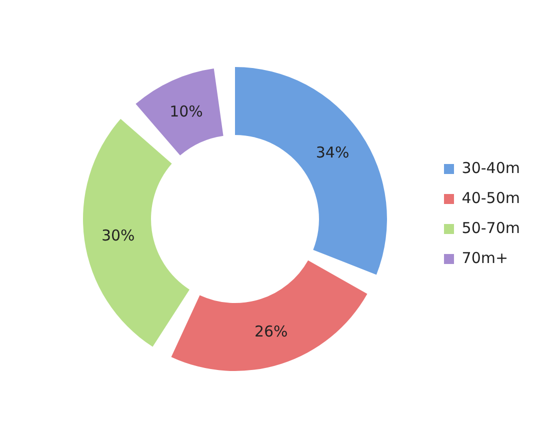 The image size is (553, 426). I want to click on legend-label: 40-50m, so click(491, 198).